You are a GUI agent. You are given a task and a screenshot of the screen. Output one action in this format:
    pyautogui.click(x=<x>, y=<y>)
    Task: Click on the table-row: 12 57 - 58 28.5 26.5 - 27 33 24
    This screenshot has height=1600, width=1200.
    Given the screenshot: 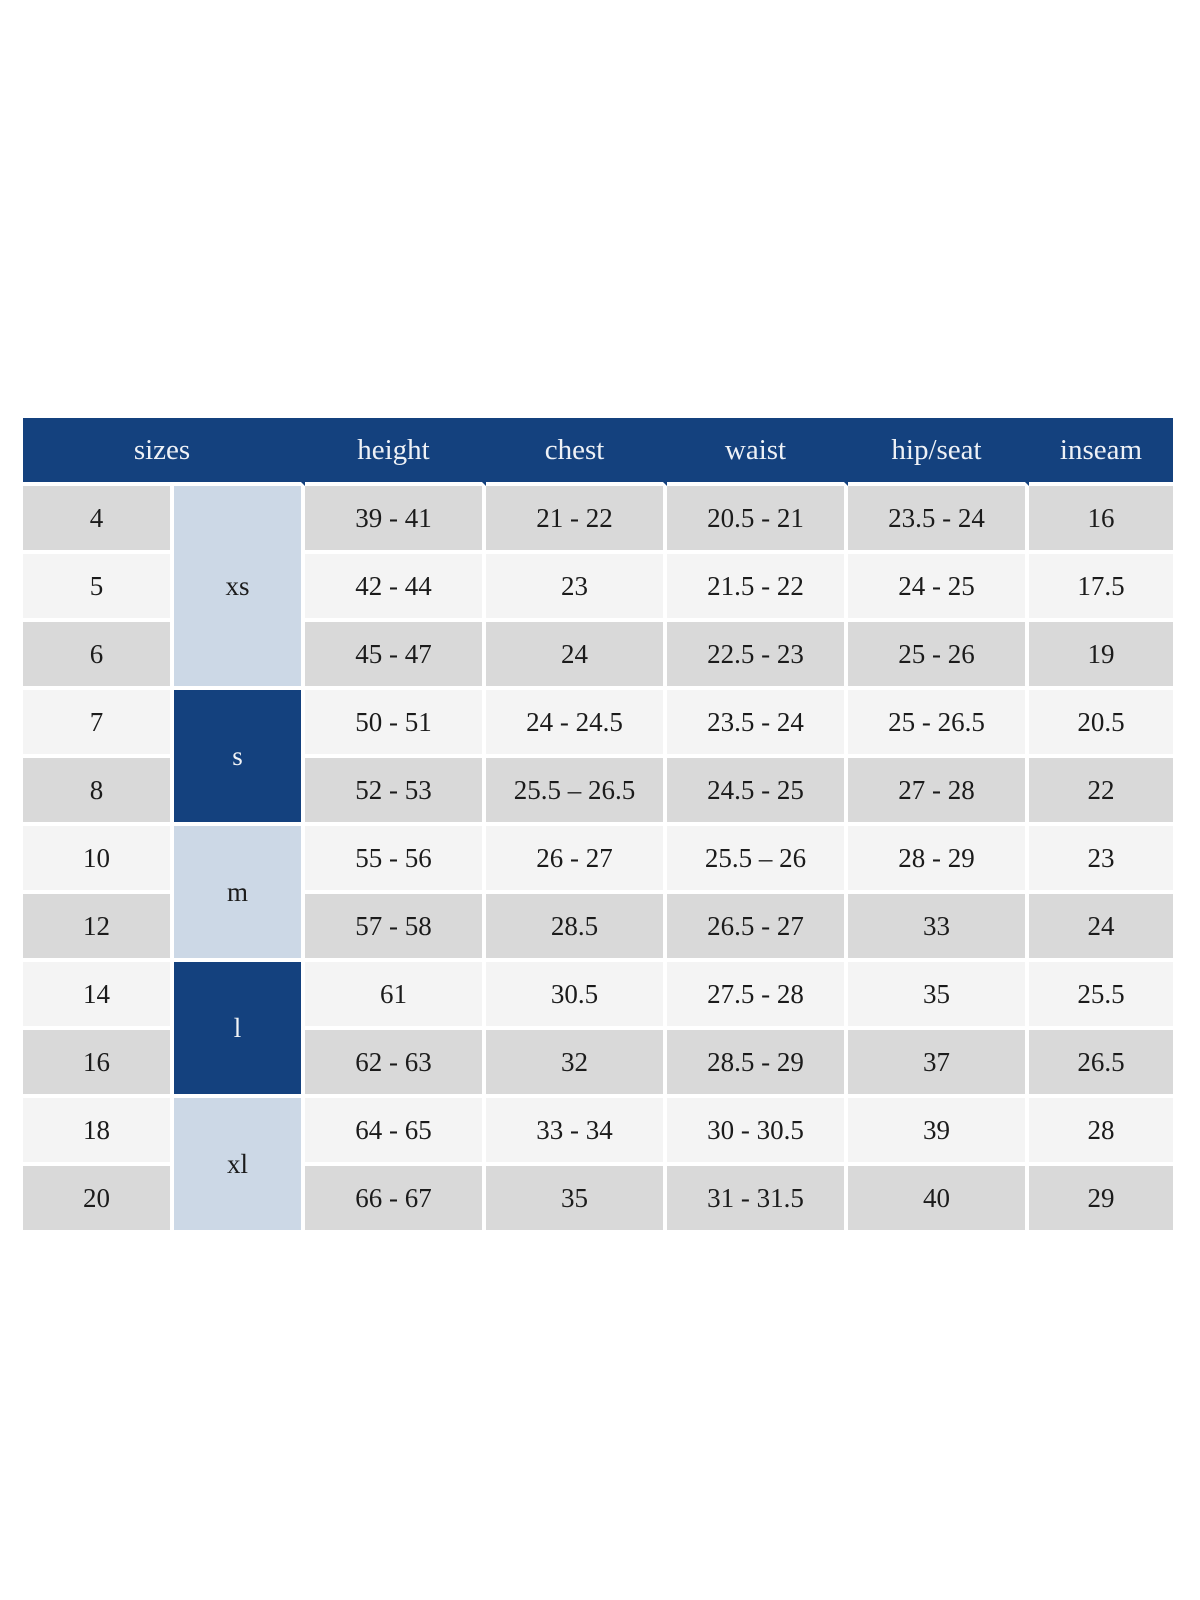 What is the action you would take?
    pyautogui.click(x=600, y=928)
    